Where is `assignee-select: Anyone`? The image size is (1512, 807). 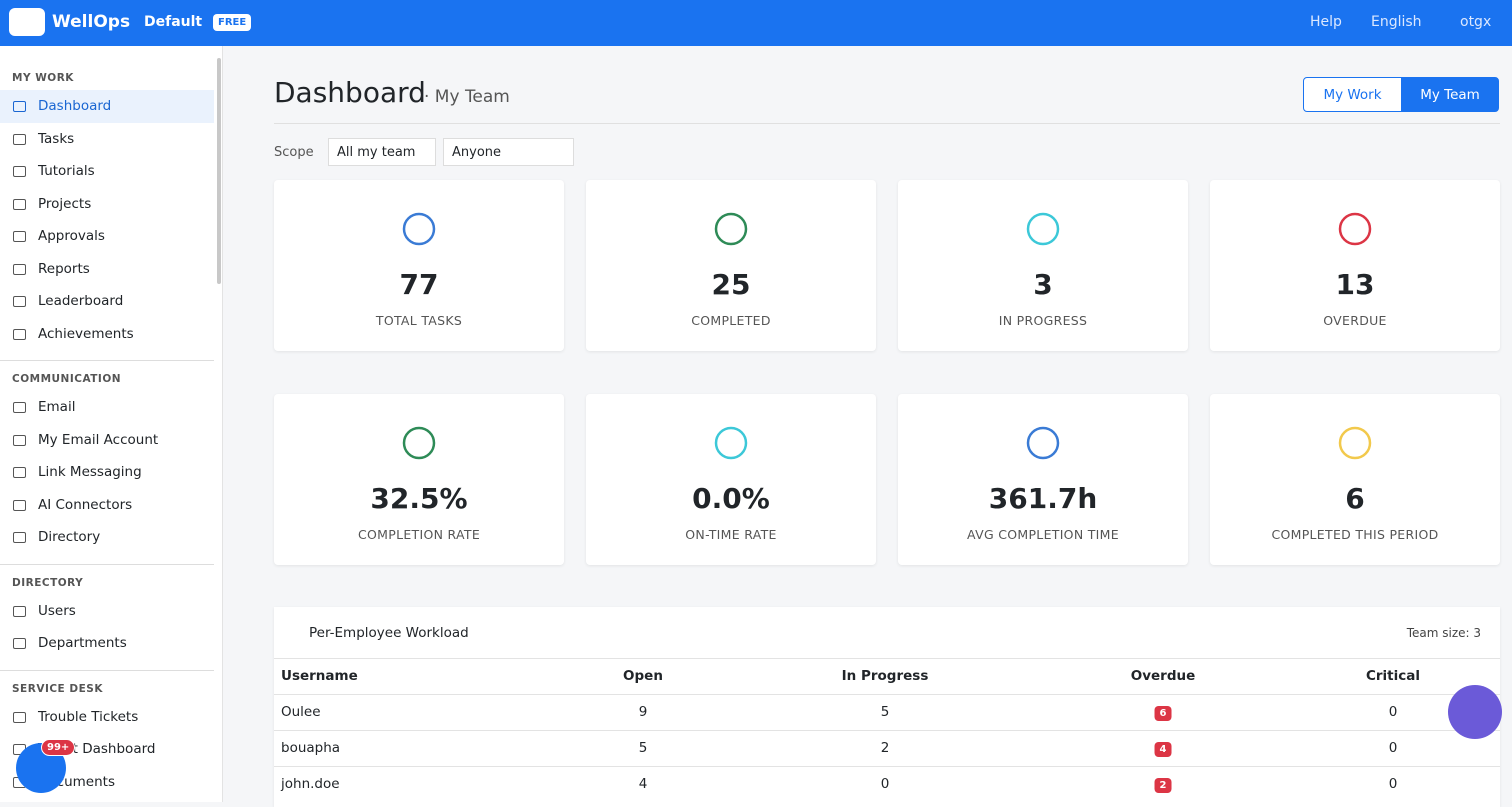 assignee-select: Anyone is located at coordinates (508, 152).